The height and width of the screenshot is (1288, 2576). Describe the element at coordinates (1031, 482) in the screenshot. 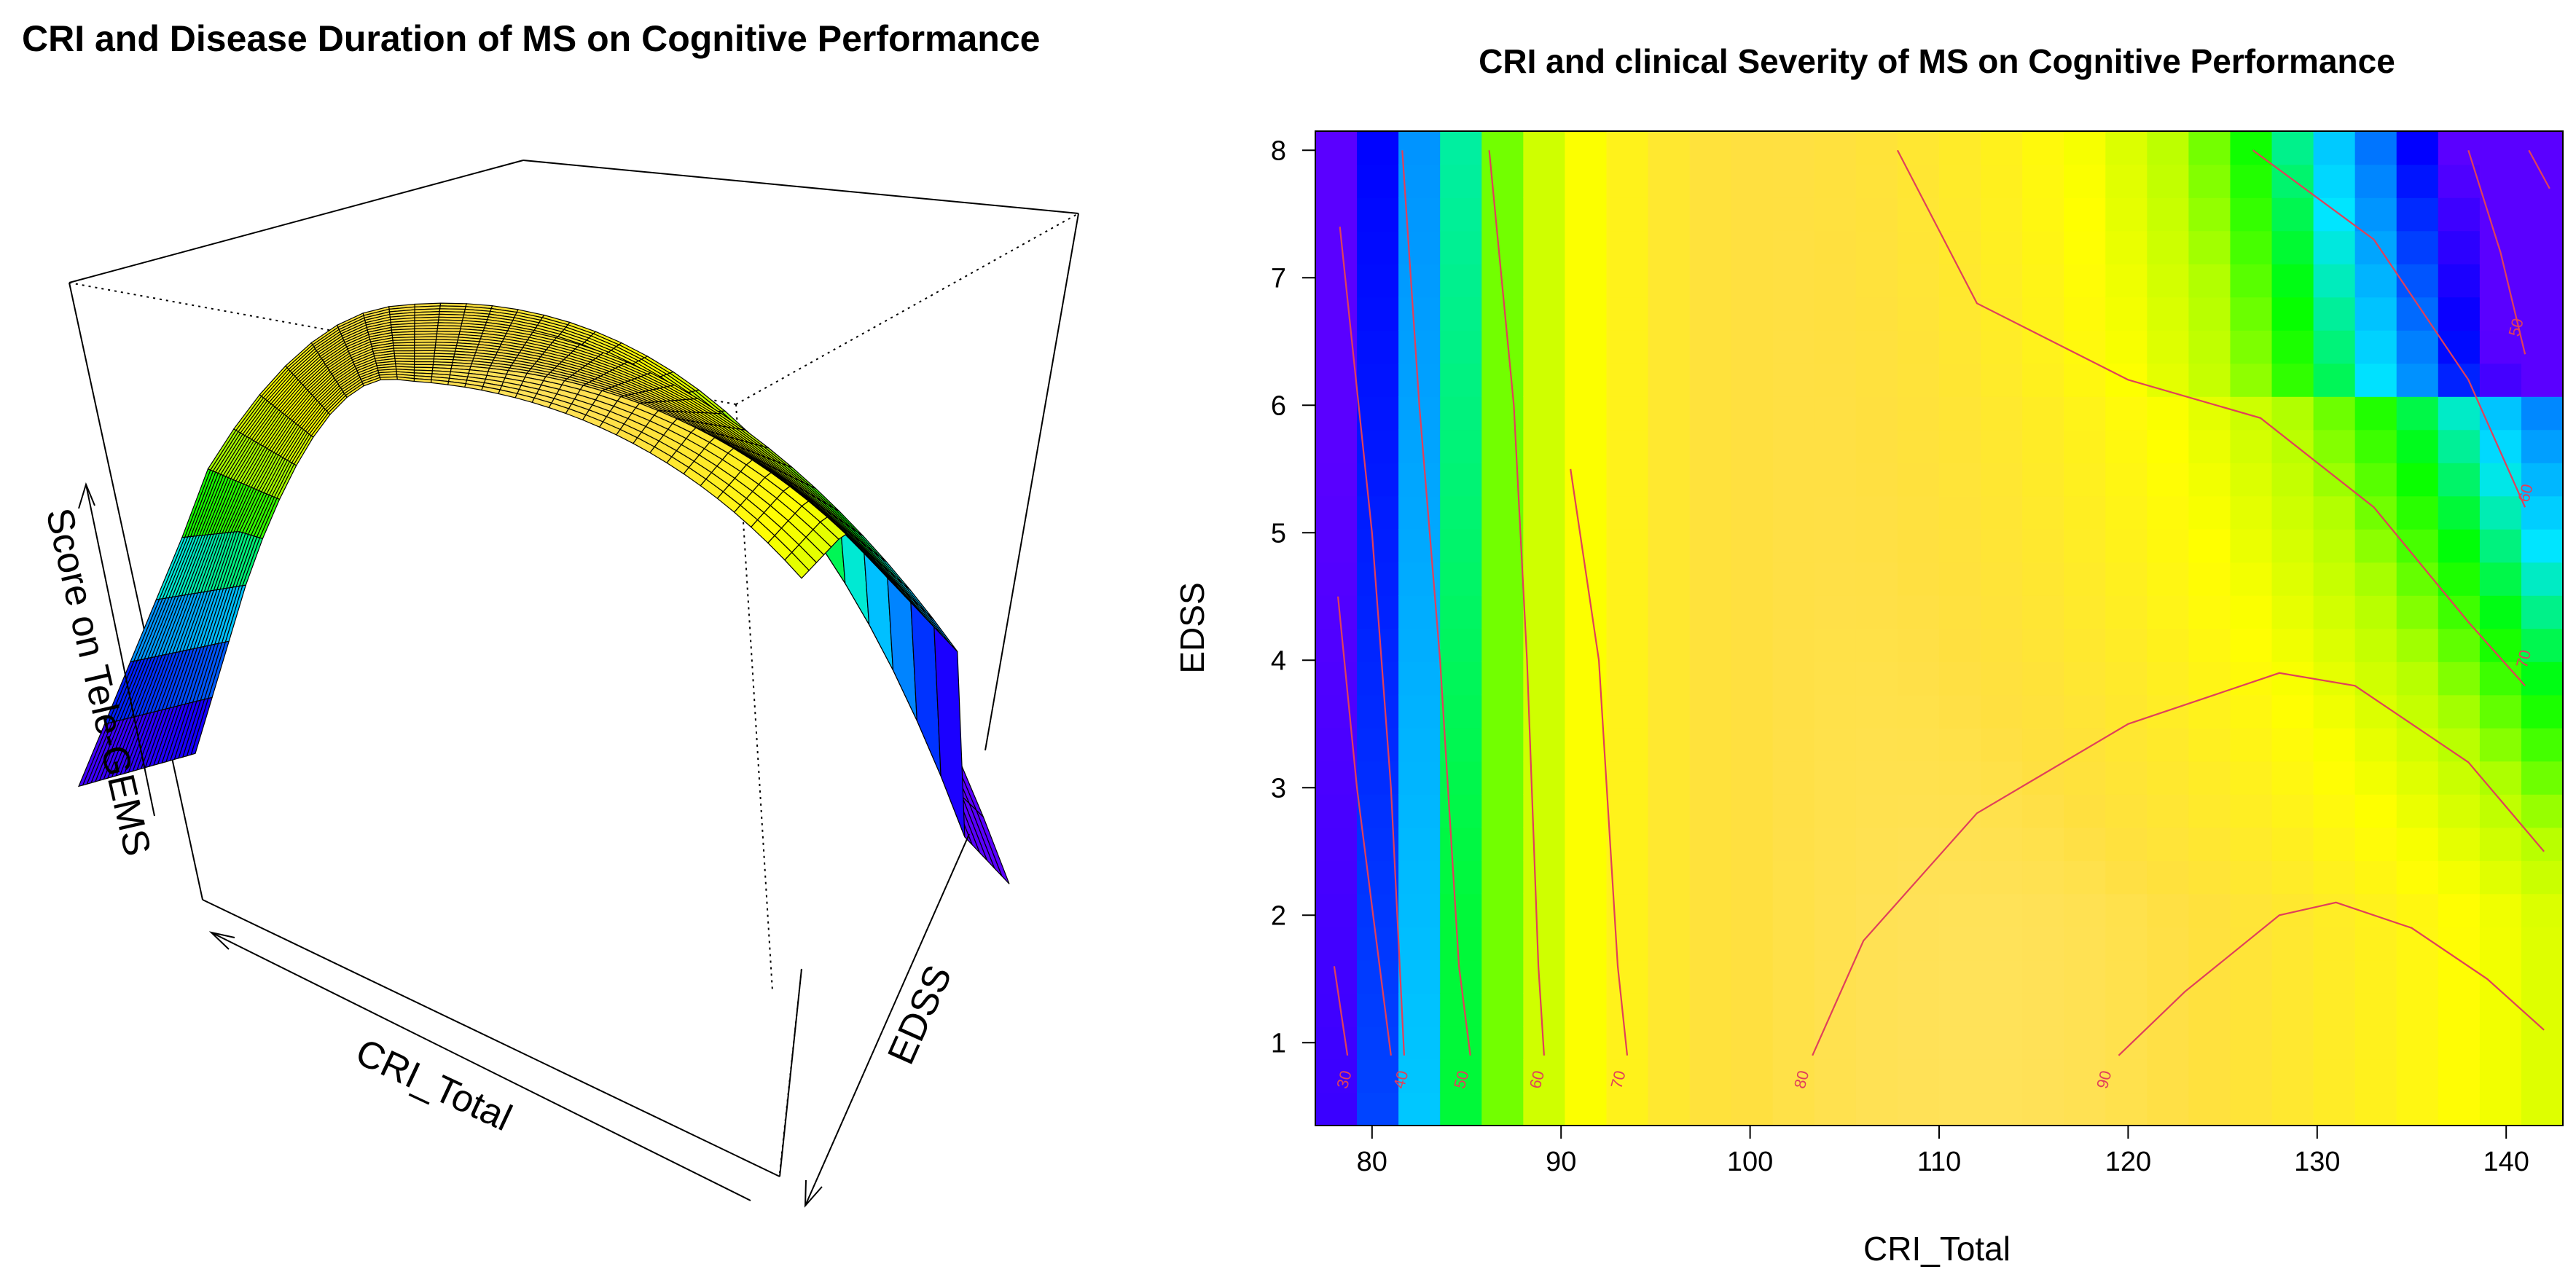

I see `box-edge` at that location.